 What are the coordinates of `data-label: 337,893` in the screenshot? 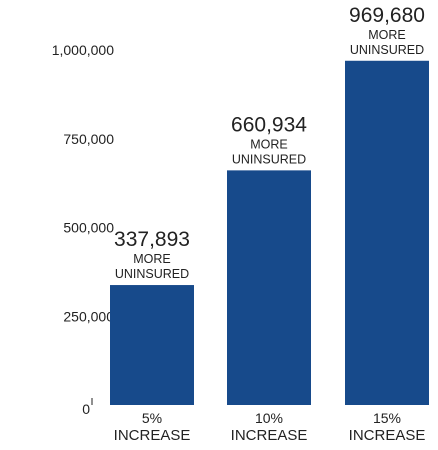 It's located at (152, 239).